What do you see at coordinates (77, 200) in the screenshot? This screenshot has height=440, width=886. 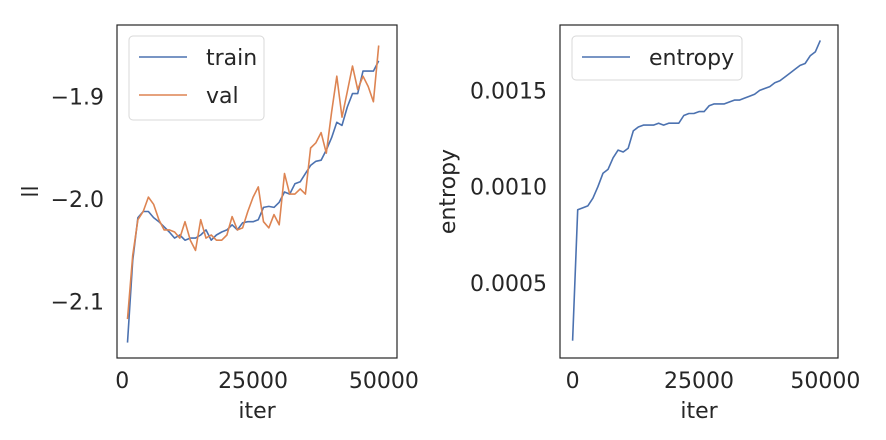 I see `y-tick-label: −2.0` at bounding box center [77, 200].